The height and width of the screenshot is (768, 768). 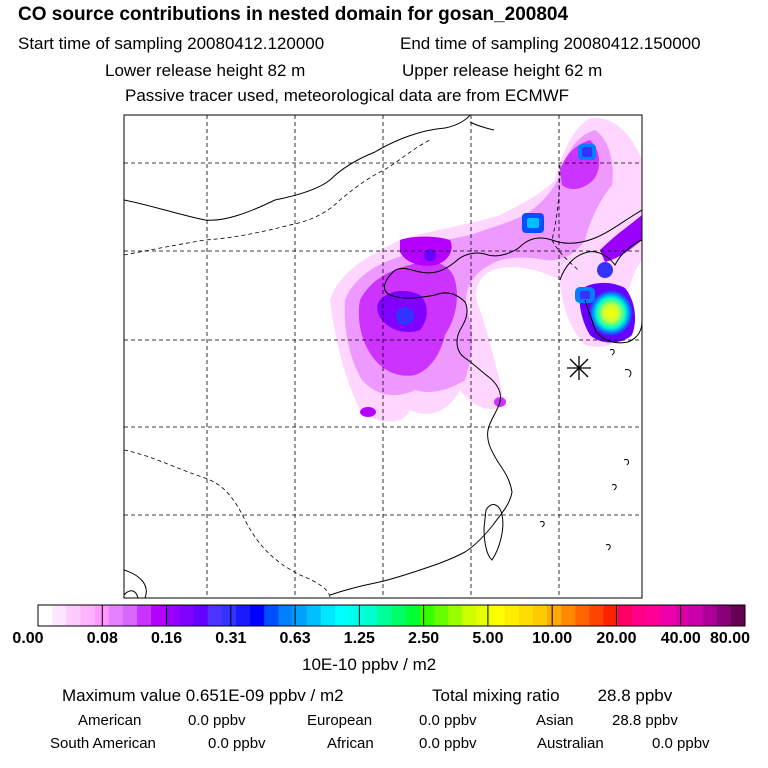 I want to click on colorbar-tick-label: 0.16, so click(x=166, y=638).